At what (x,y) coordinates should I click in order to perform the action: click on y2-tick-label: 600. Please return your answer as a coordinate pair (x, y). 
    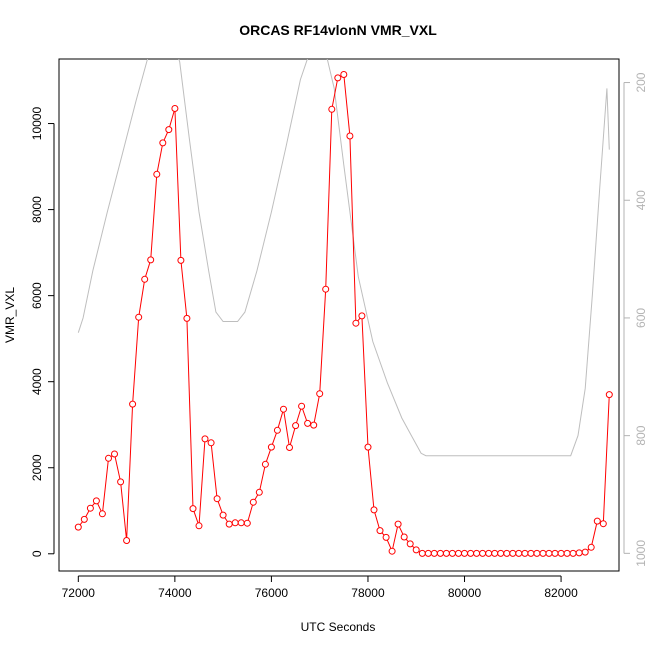
    Looking at the image, I should click on (641, 318).